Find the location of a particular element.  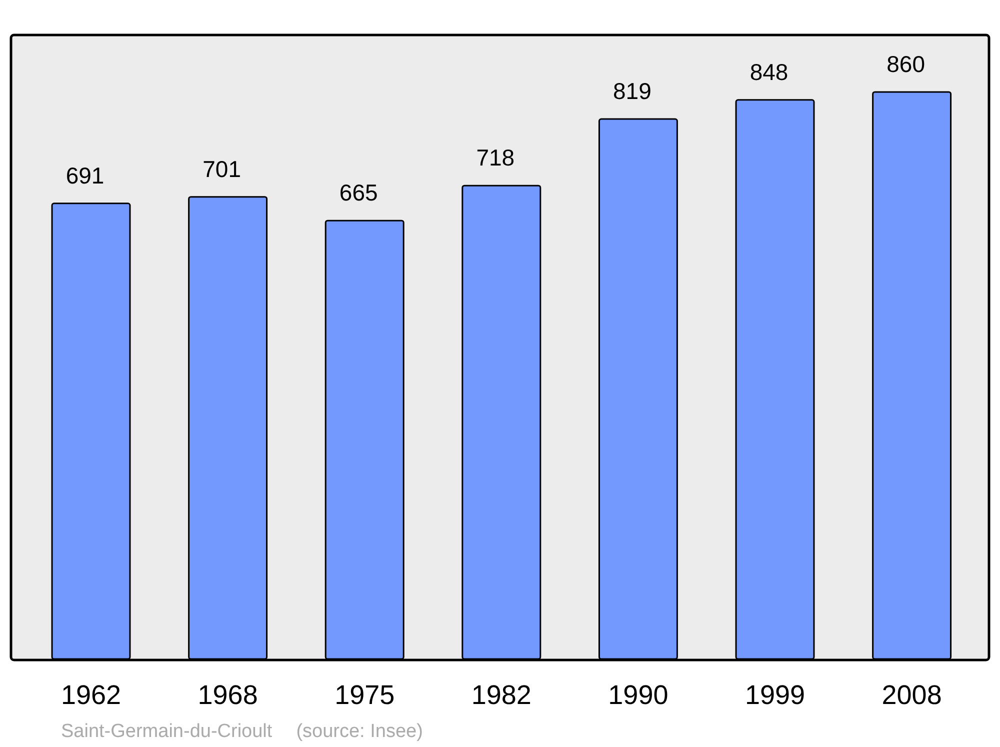

text: Saint-Germain-du-Crioult is located at coordinates (167, 731).